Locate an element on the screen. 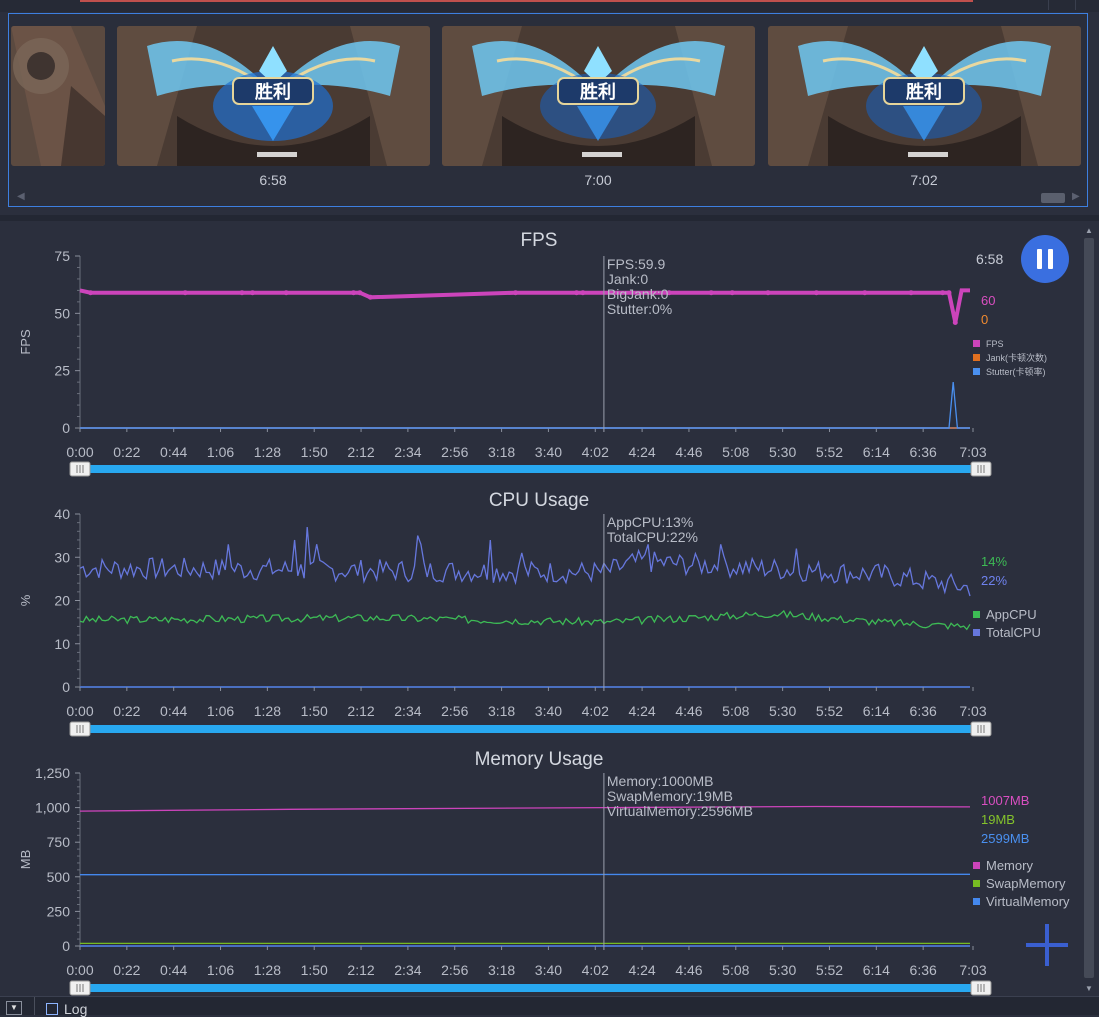 The width and height of the screenshot is (1099, 1017). vertical-scrollbar: ▲ ▼ is located at coordinates (1089, 610).